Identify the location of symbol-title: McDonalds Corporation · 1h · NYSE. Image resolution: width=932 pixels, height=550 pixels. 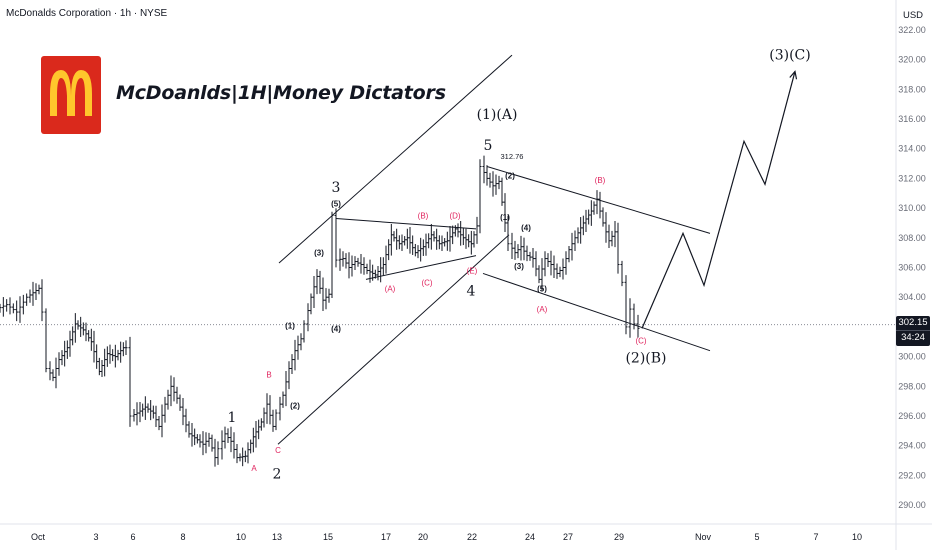
(87, 13).